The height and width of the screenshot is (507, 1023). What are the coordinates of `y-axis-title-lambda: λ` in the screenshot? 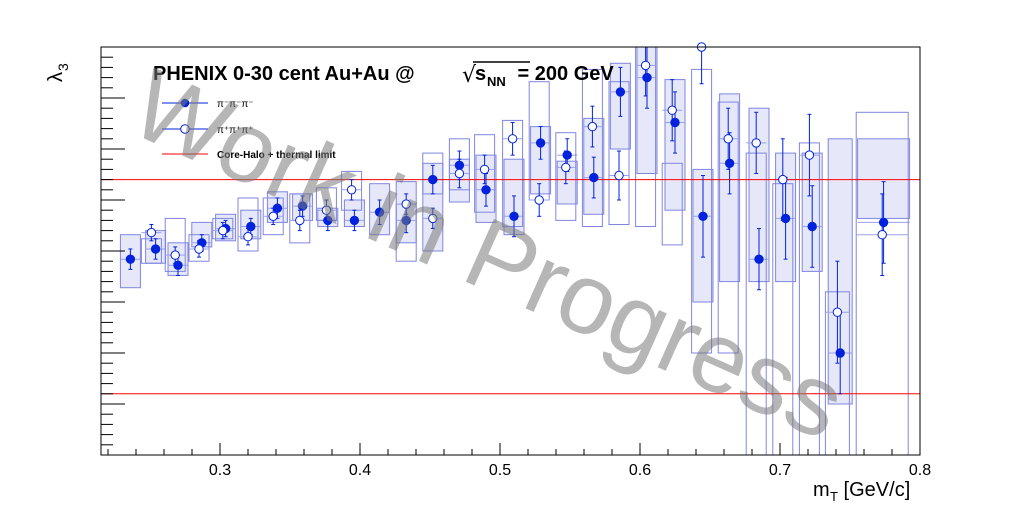 It's located at (56, 77).